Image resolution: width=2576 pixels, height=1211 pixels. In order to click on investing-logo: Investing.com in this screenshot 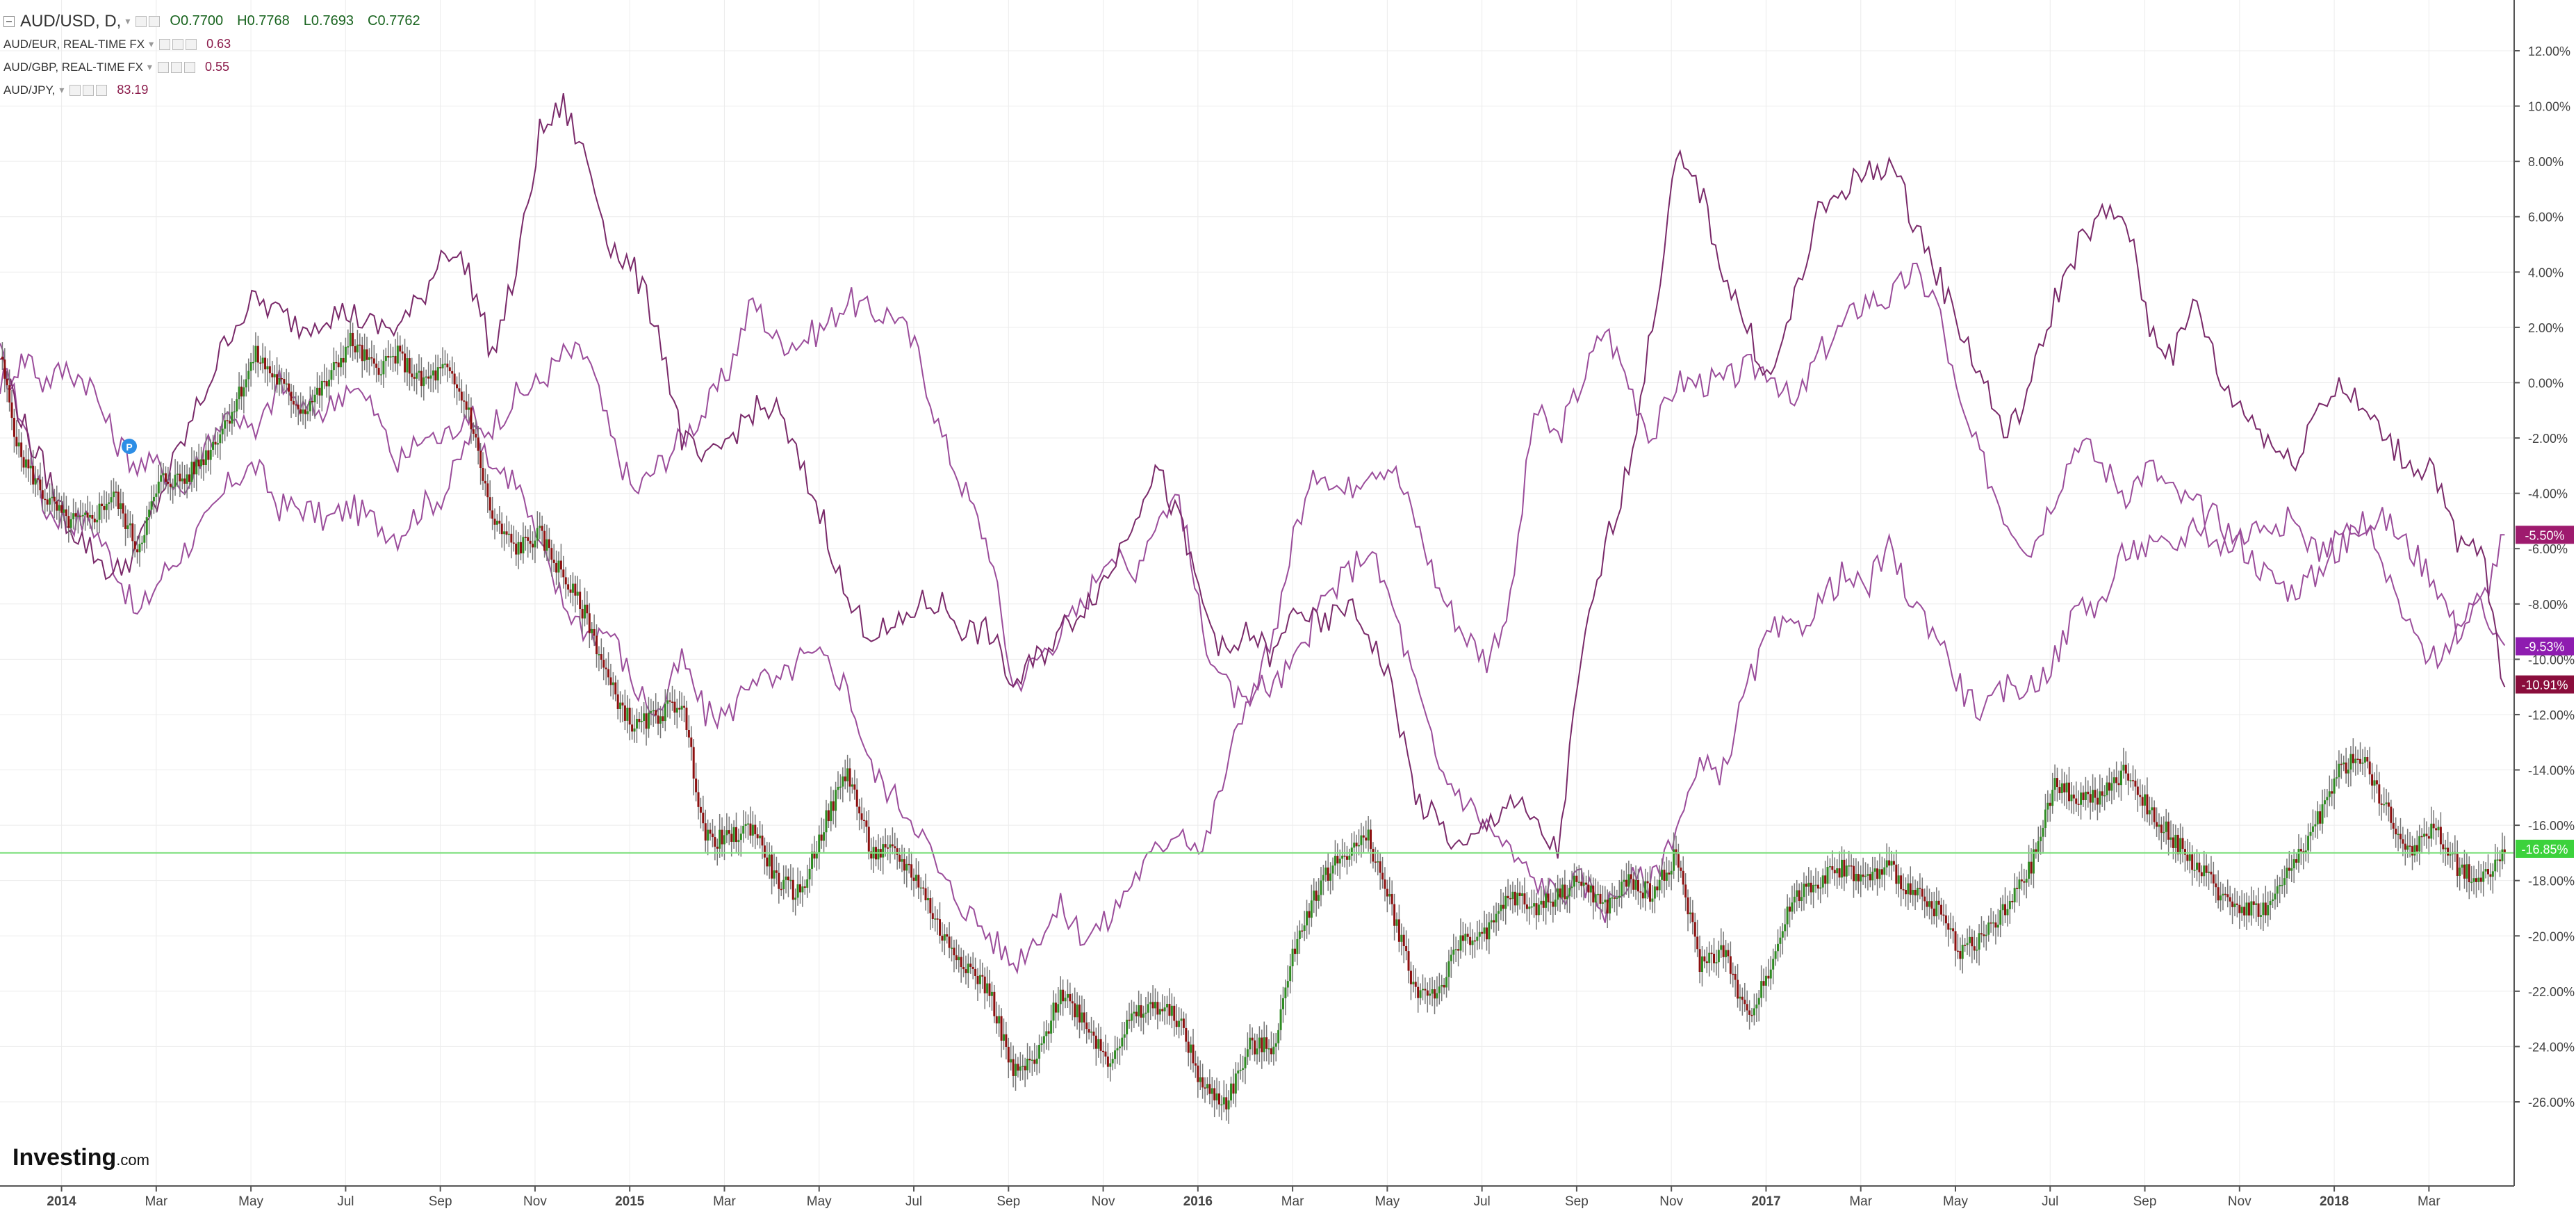, I will do `click(81, 1157)`.